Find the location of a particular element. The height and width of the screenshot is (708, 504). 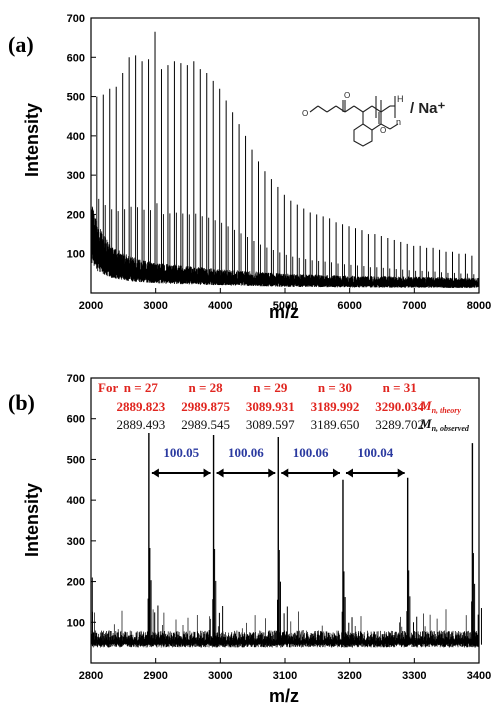

panel-1-x-tick-label: 3100 is located at coordinates (285, 676).